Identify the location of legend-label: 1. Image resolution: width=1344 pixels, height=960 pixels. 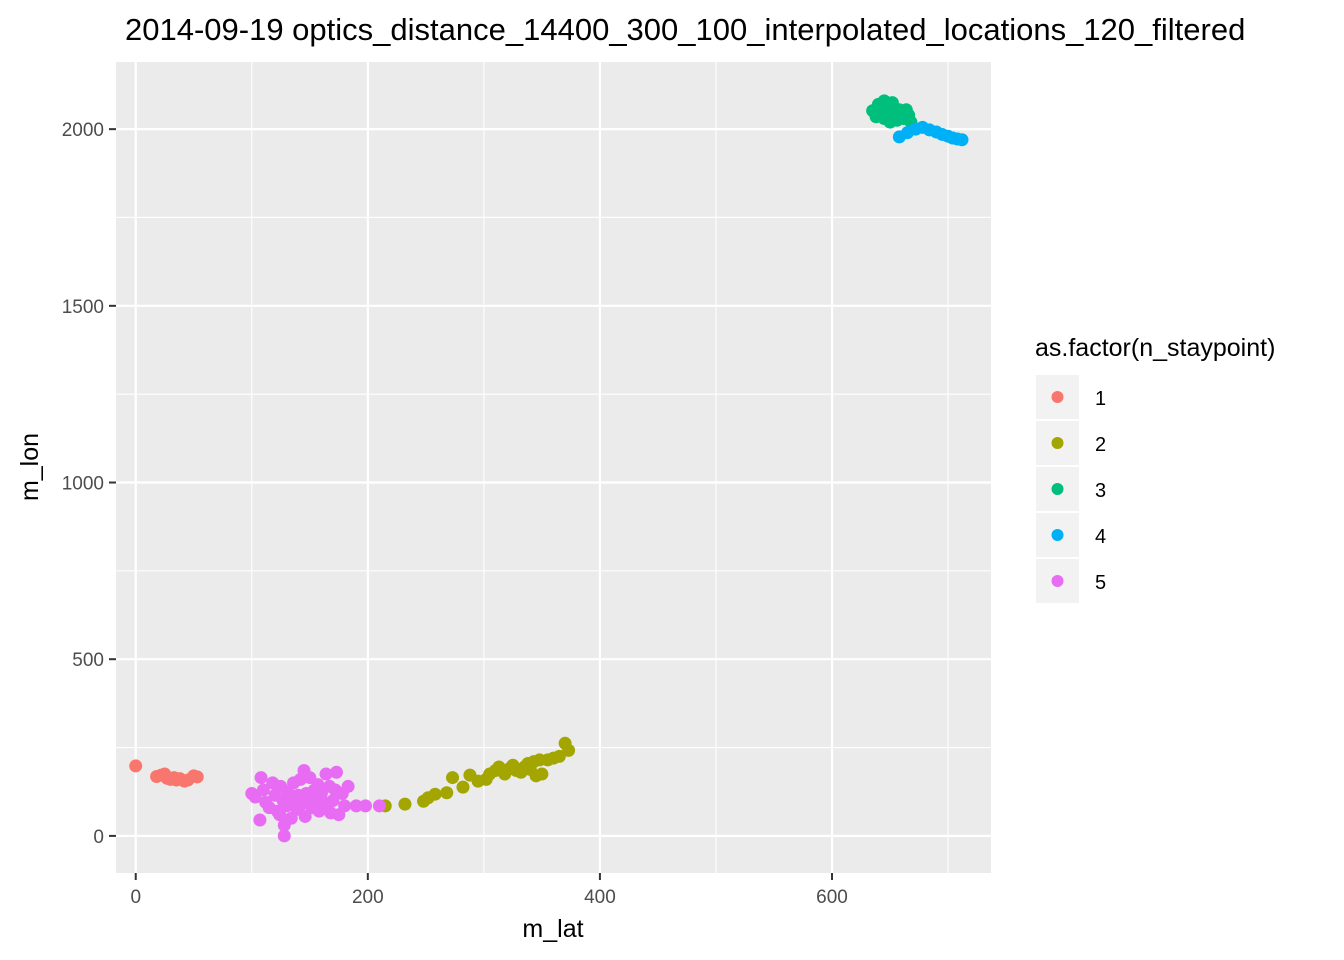
(1100, 399).